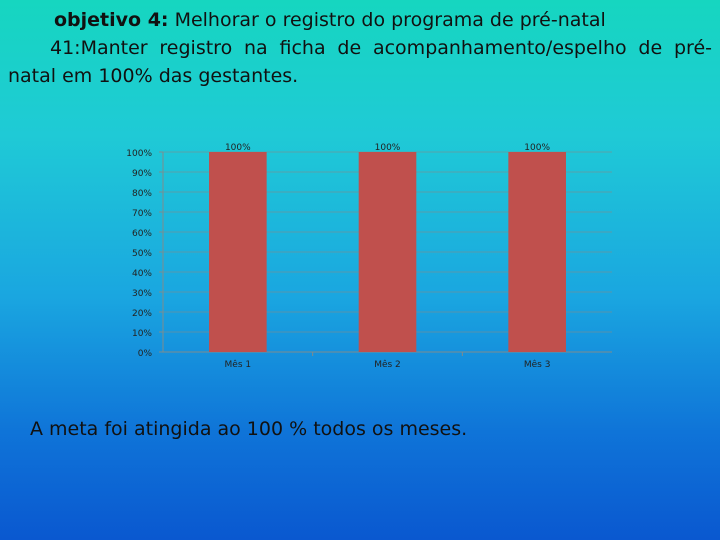 The width and height of the screenshot is (720, 540). What do you see at coordinates (142, 314) in the screenshot?
I see `y-tick-label: 20%` at bounding box center [142, 314].